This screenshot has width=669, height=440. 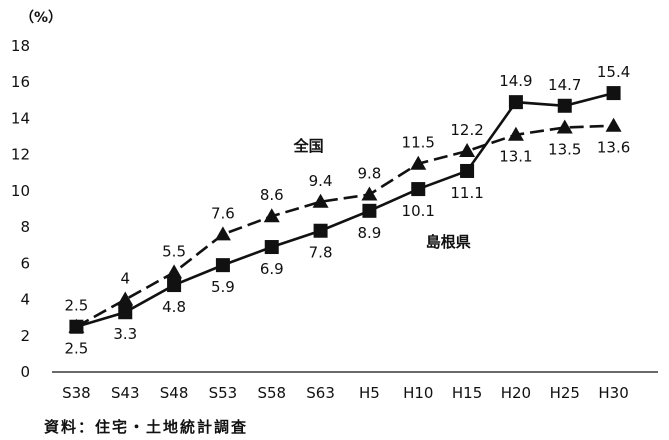 What do you see at coordinates (369, 233) in the screenshot?
I see `data-label: 8.9` at bounding box center [369, 233].